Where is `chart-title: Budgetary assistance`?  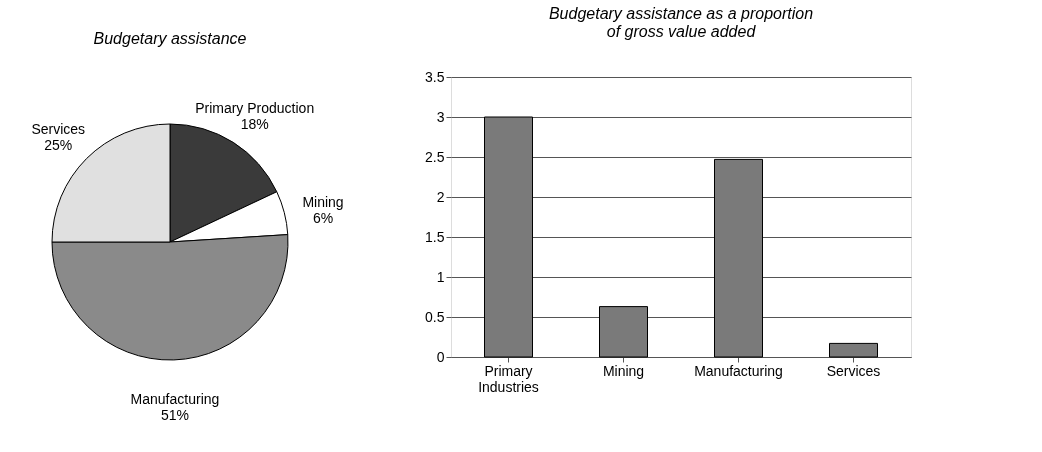 chart-title: Budgetary assistance is located at coordinates (170, 38).